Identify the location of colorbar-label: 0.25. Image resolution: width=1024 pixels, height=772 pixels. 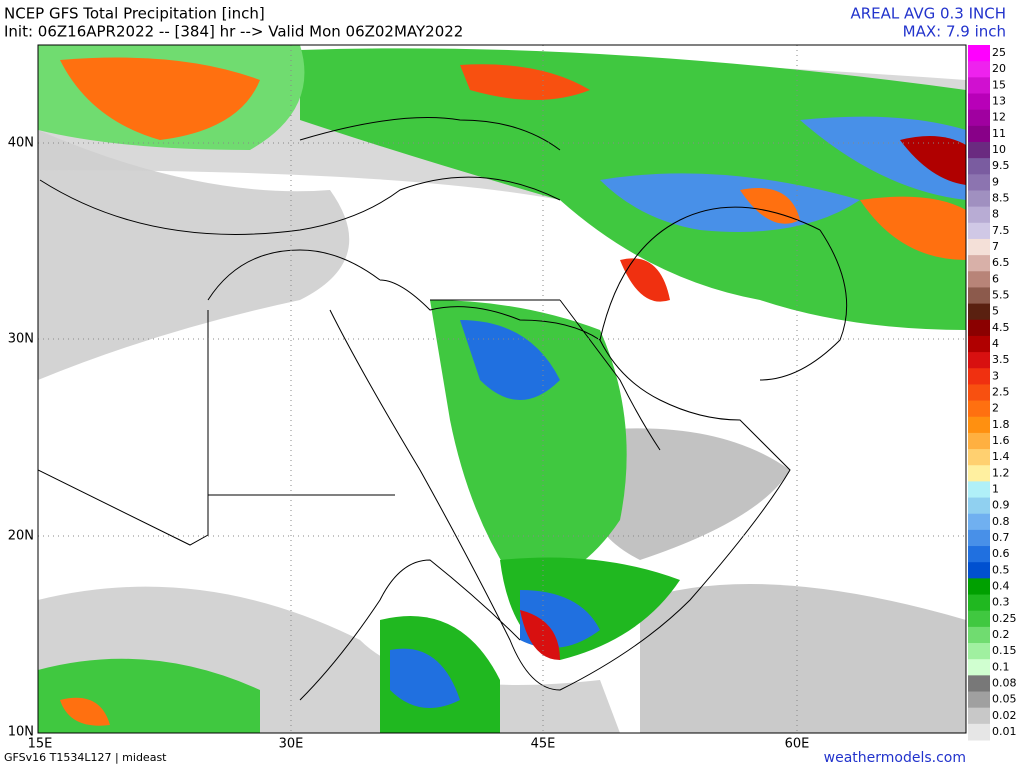
(1004, 618).